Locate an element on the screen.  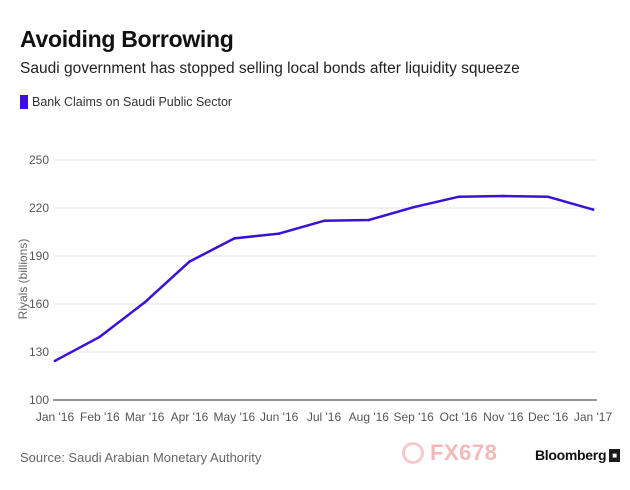
brand-mark-icon: ■ is located at coordinates (615, 455).